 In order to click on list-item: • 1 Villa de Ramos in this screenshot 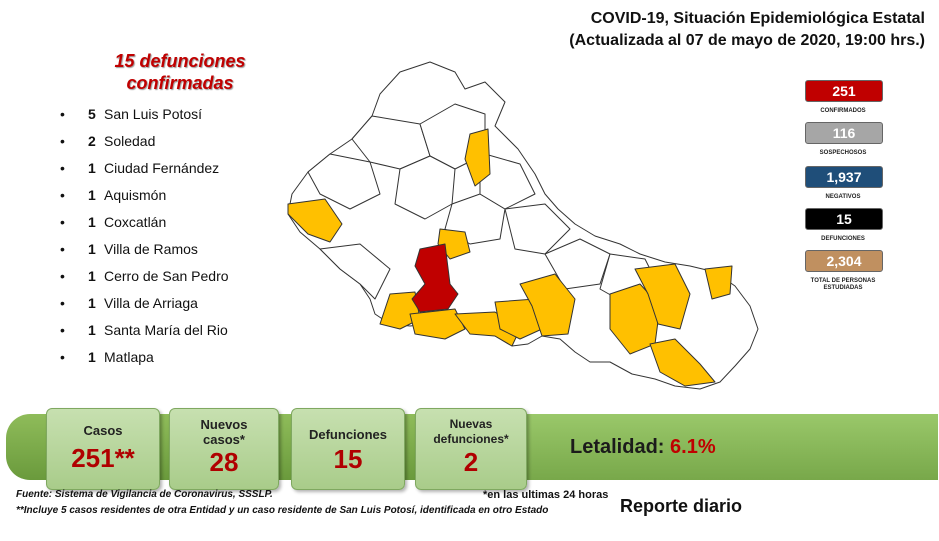, I will do `click(144, 252)`.